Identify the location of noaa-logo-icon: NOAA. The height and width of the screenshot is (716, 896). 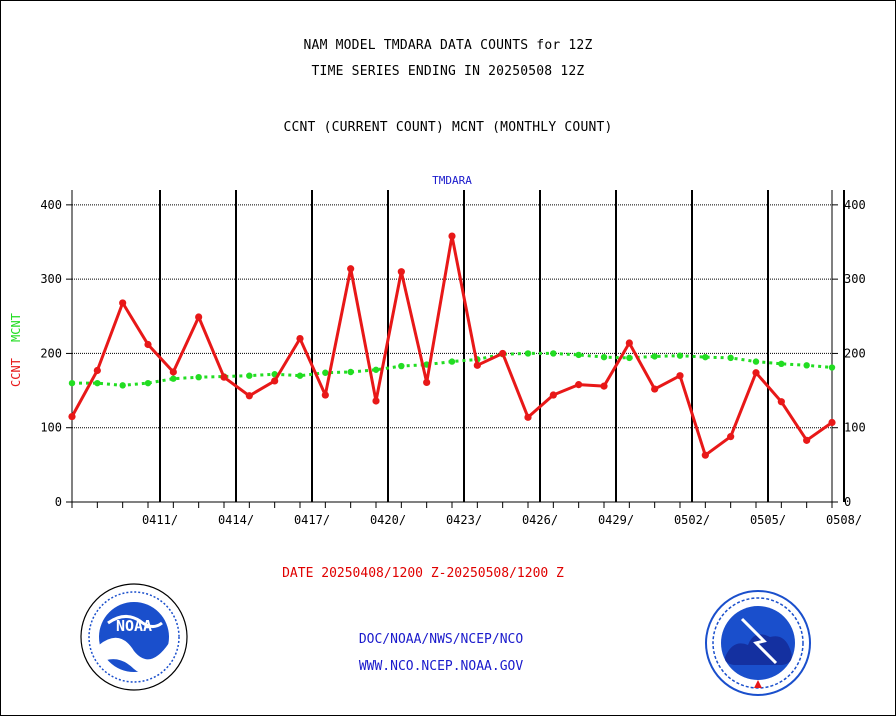
(134, 637).